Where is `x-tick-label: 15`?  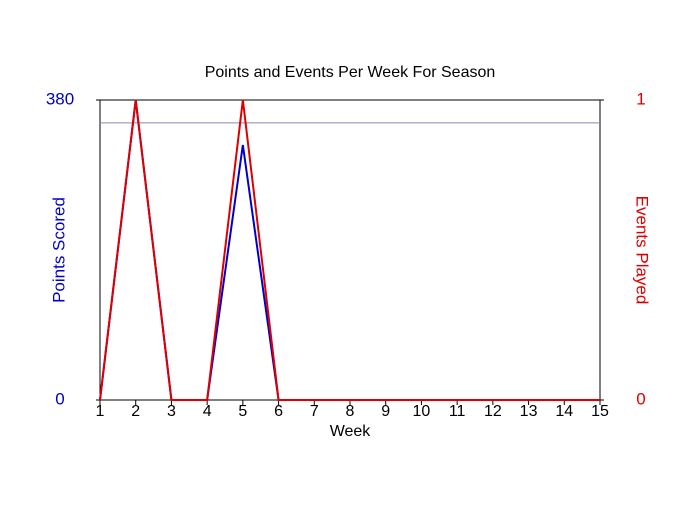 x-tick-label: 15 is located at coordinates (600, 411).